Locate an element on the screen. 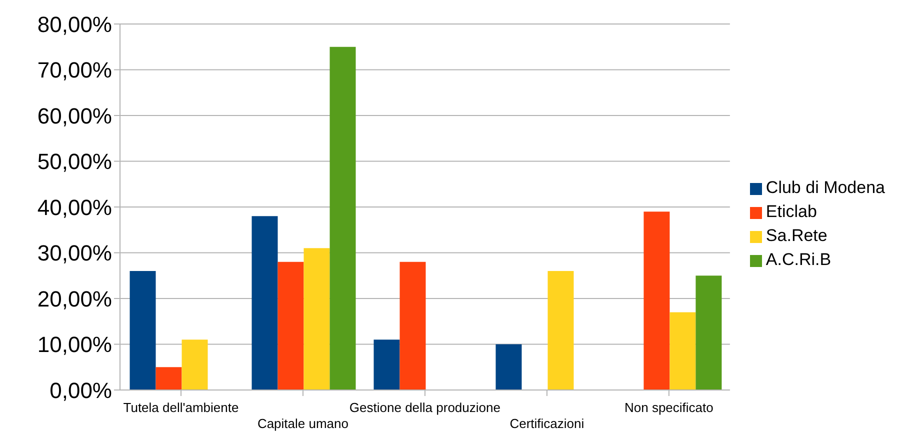 The image size is (913, 448). legend-label: Eticlab is located at coordinates (791, 211).